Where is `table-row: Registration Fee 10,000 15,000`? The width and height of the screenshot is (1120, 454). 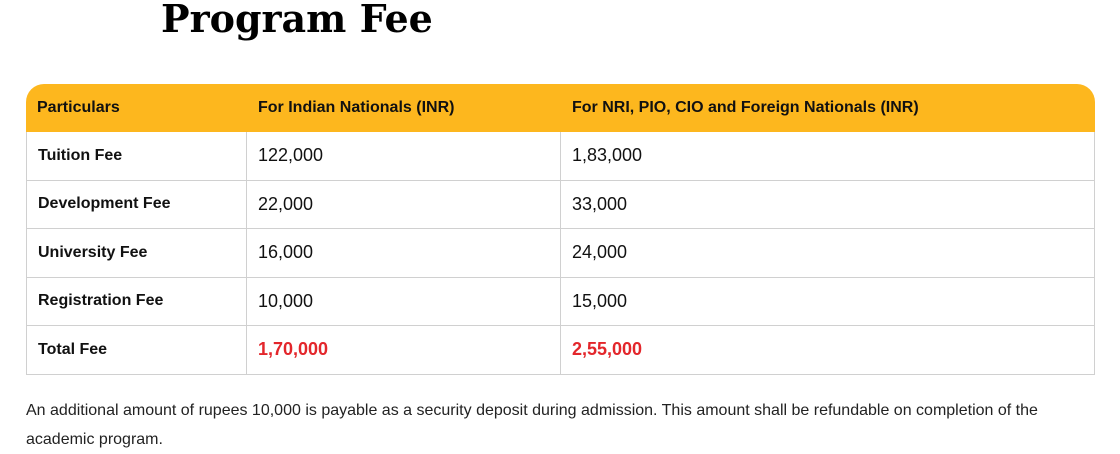 table-row: Registration Fee 10,000 15,000 is located at coordinates (560, 301).